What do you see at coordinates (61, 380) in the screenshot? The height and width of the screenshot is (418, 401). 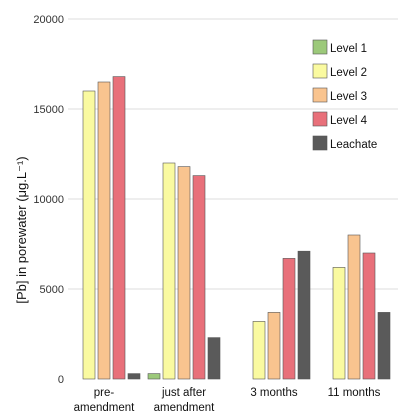 I see `y-tick-label: 0` at bounding box center [61, 380].